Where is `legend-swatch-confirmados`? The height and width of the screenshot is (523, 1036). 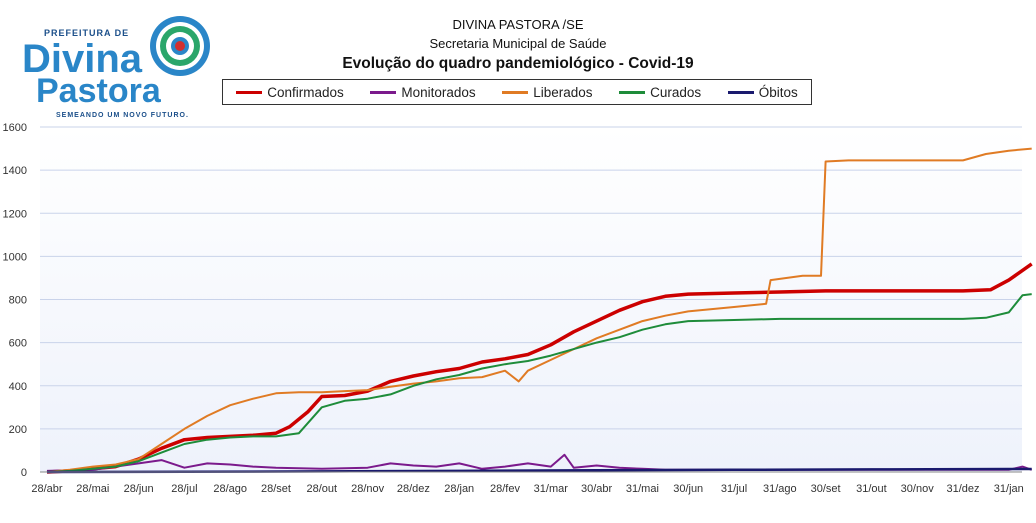 legend-swatch-confirmados is located at coordinates (249, 92).